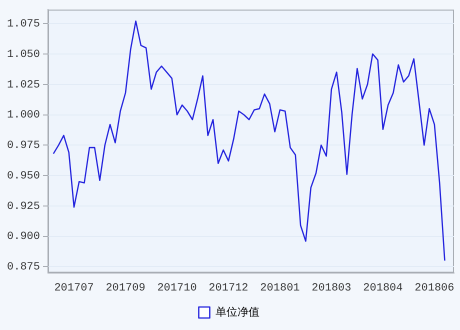  I want to click on x-tick-label: 201710, so click(177, 288).